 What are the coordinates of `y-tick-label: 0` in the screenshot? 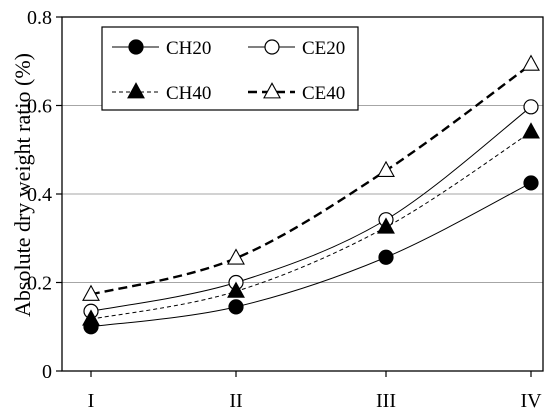 It's located at (47, 372).